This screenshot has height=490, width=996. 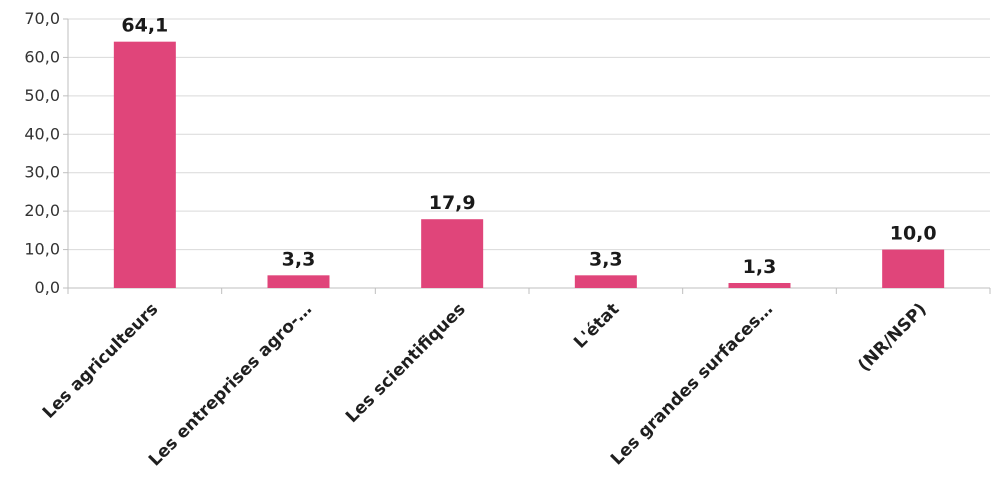 What do you see at coordinates (42, 133) in the screenshot?
I see `y-tick-label-4: 40,0` at bounding box center [42, 133].